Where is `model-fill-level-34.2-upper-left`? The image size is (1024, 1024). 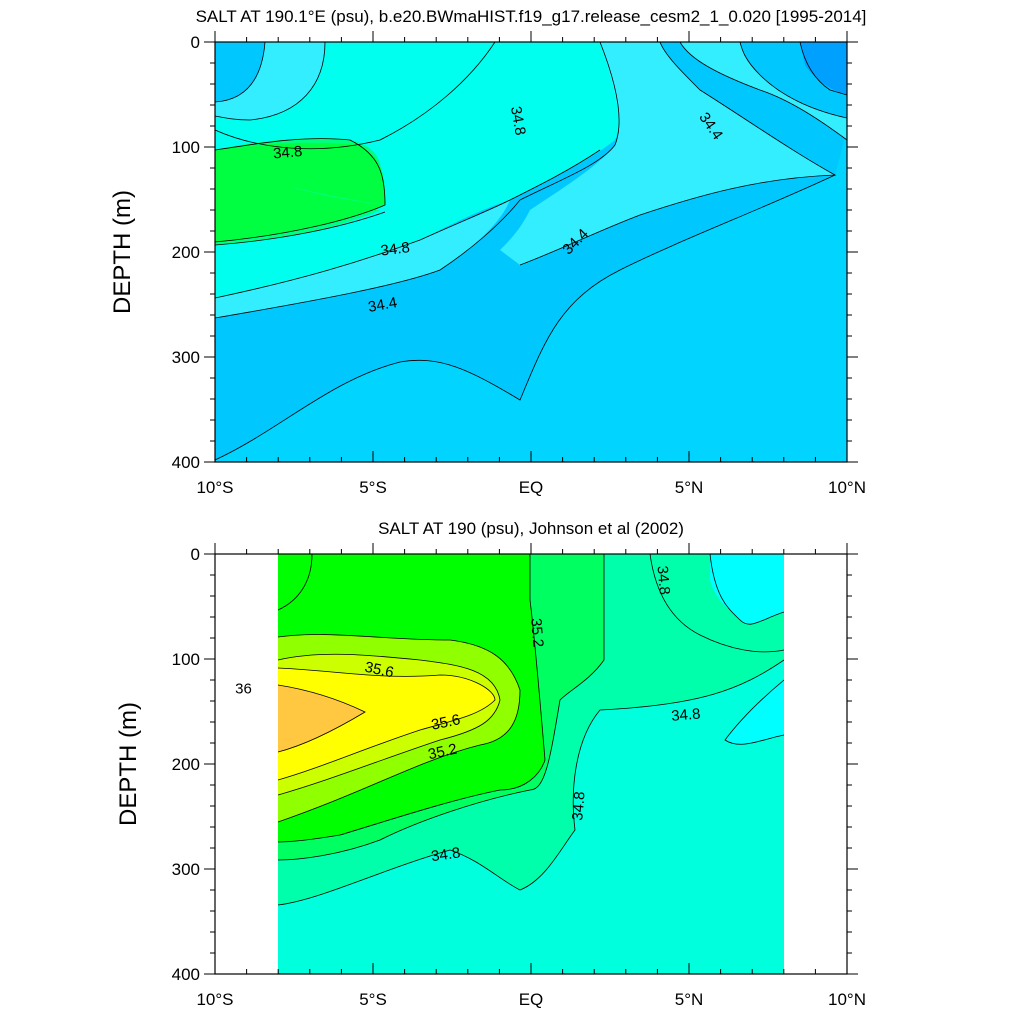
model-fill-level-34.2-upper-left is located at coordinates (240, 72).